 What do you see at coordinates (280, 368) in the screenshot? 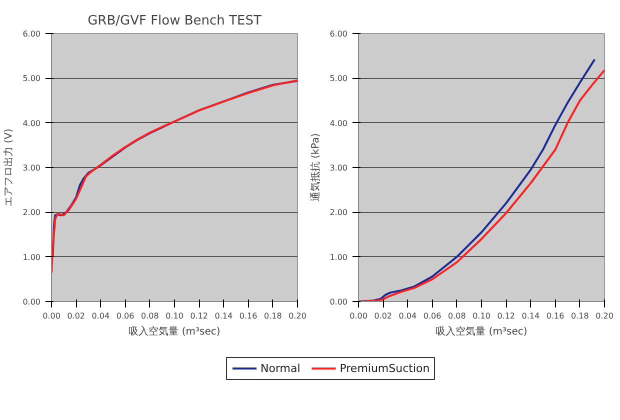
I see `legend-label: Normal` at bounding box center [280, 368].